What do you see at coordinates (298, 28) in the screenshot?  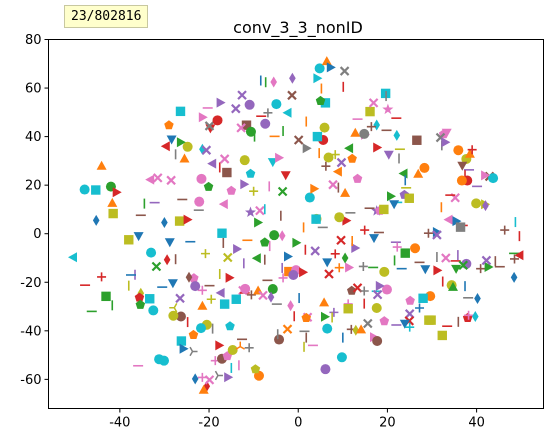 I see `chart-title: conv_3_3_nonID` at bounding box center [298, 28].